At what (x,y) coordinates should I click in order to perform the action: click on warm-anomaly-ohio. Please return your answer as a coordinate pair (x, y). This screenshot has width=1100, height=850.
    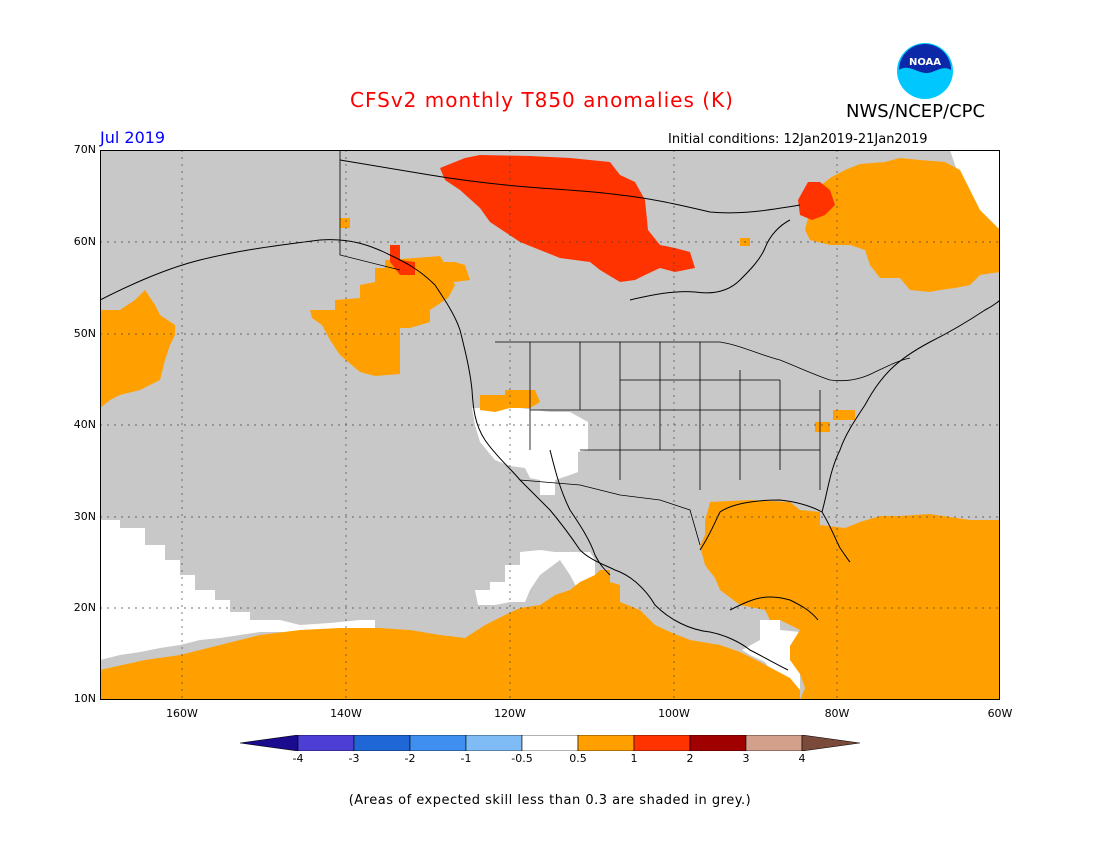
    Looking at the image, I should click on (822, 427).